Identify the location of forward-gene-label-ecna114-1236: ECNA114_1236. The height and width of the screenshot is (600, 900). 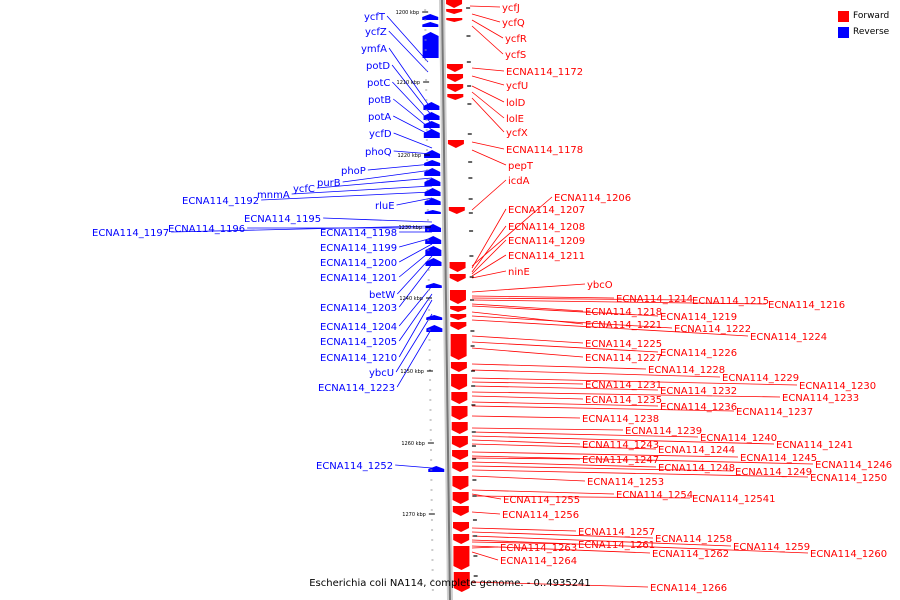
(698, 407).